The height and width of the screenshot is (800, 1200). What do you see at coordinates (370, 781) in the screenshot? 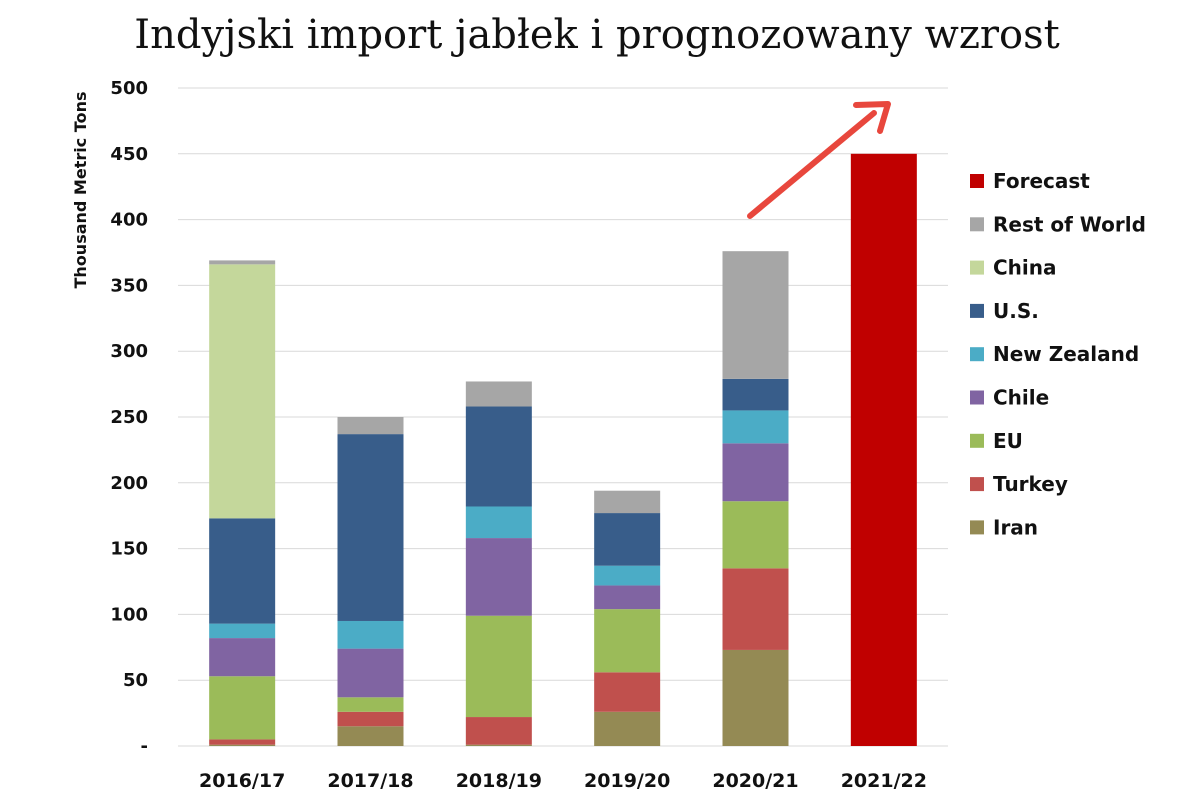
I see `x-tick-label: 2017/18` at bounding box center [370, 781].